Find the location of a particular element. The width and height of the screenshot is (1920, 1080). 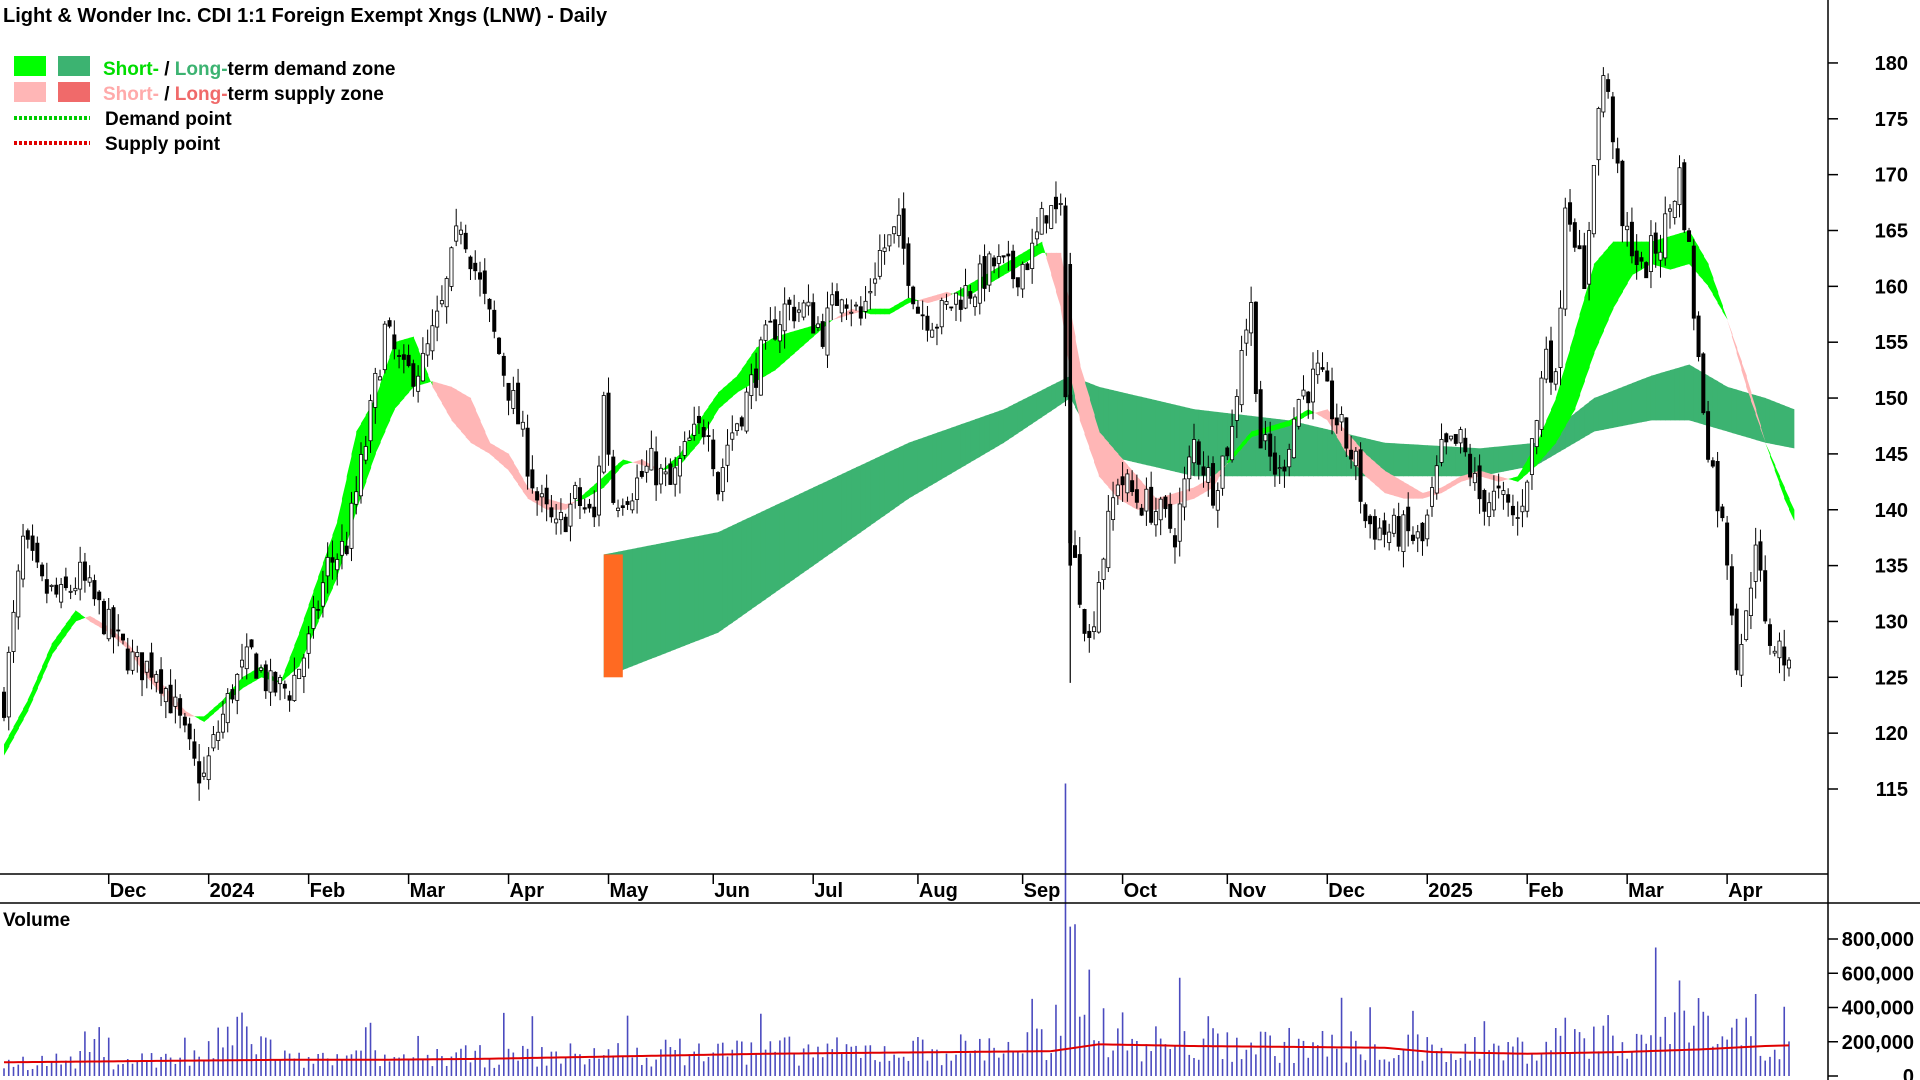

volume-label: Volume is located at coordinates (36, 920).